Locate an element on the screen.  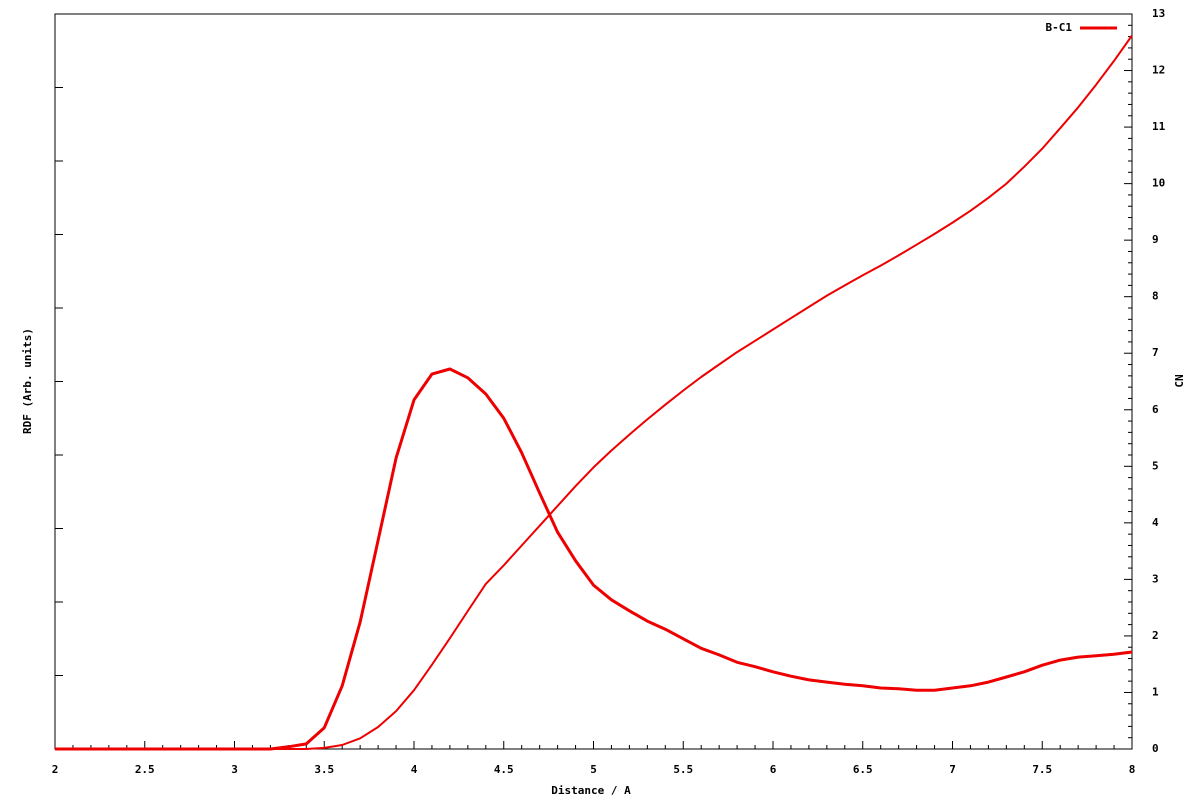
x-tick-label: 7.5 is located at coordinates (1042, 769).